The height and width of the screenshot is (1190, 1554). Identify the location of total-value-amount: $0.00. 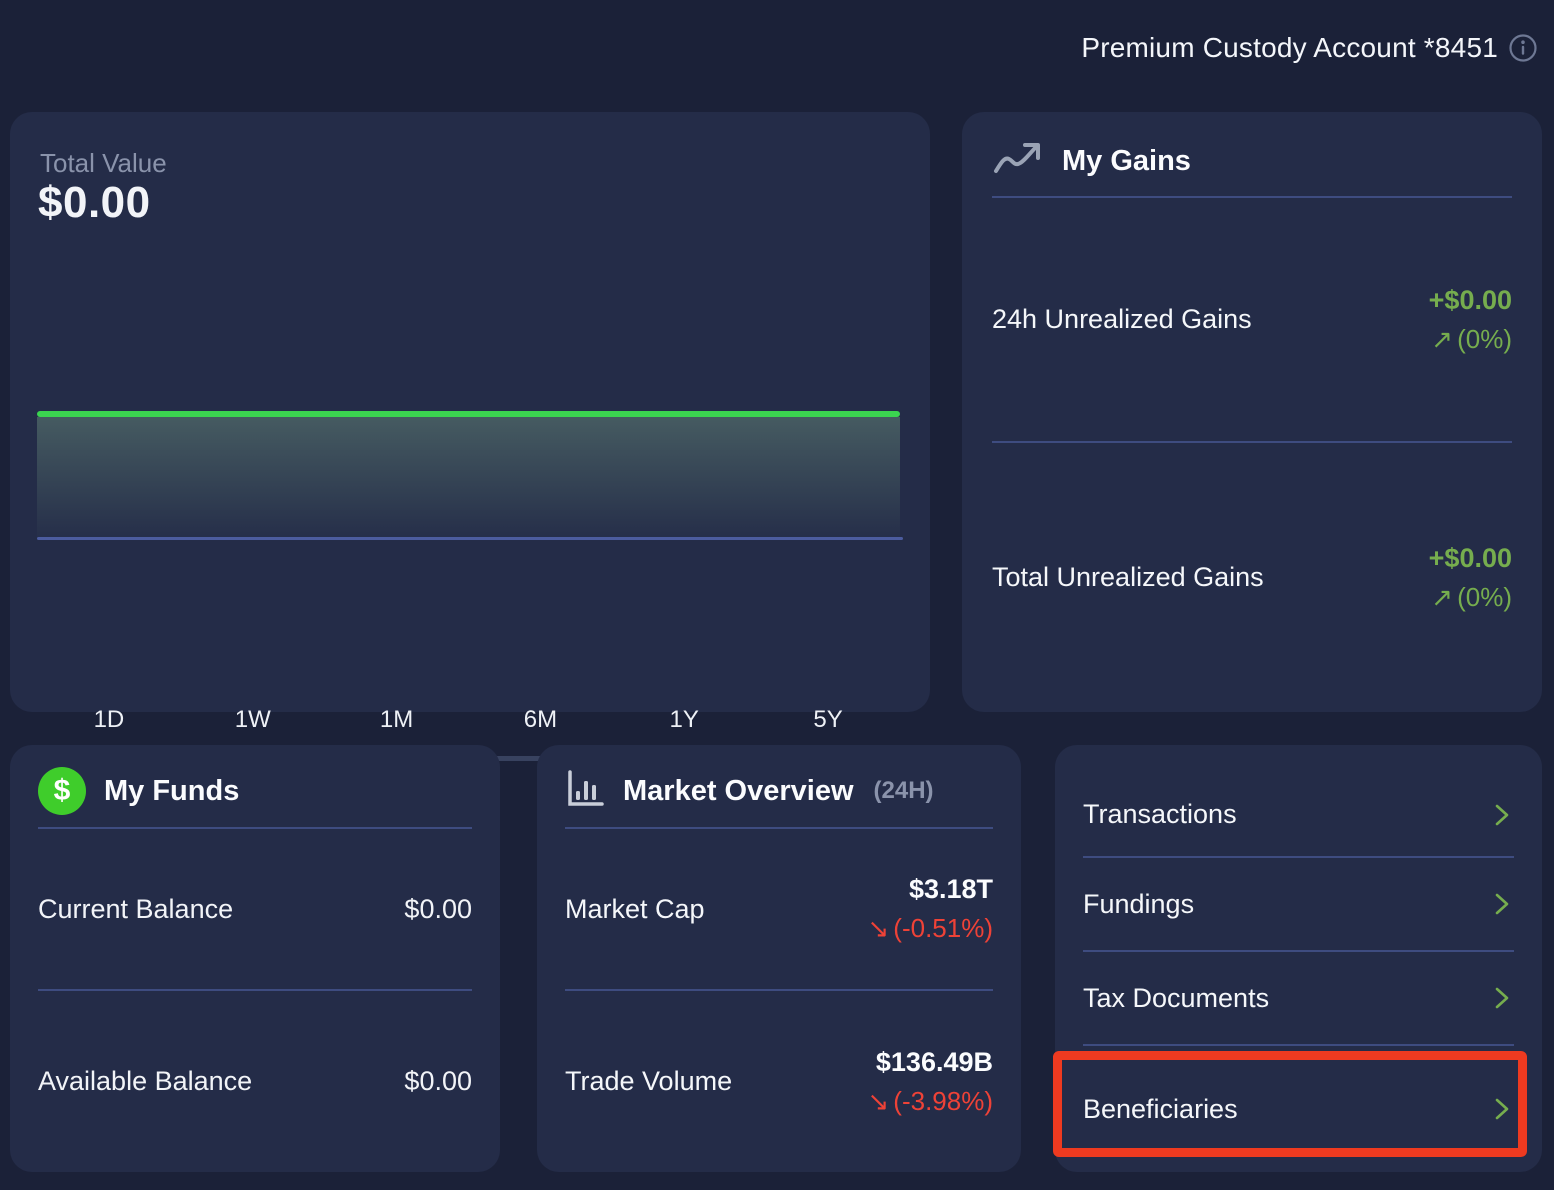
(94, 202).